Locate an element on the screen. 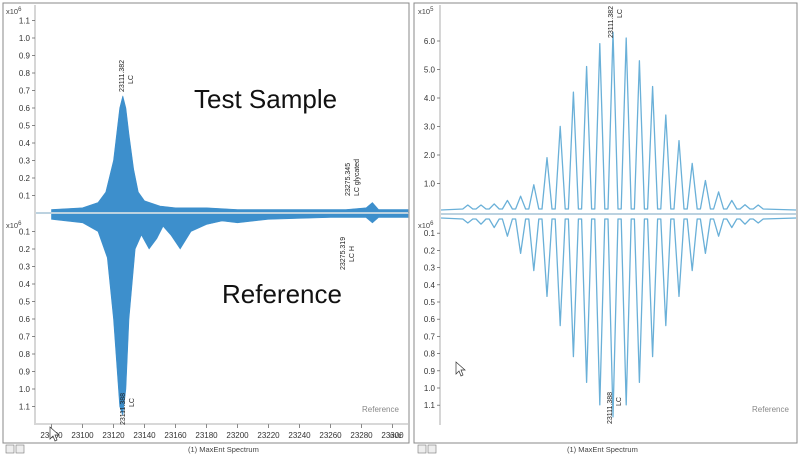  left-top-y-tick-label: 0.9 is located at coordinates (25, 56).